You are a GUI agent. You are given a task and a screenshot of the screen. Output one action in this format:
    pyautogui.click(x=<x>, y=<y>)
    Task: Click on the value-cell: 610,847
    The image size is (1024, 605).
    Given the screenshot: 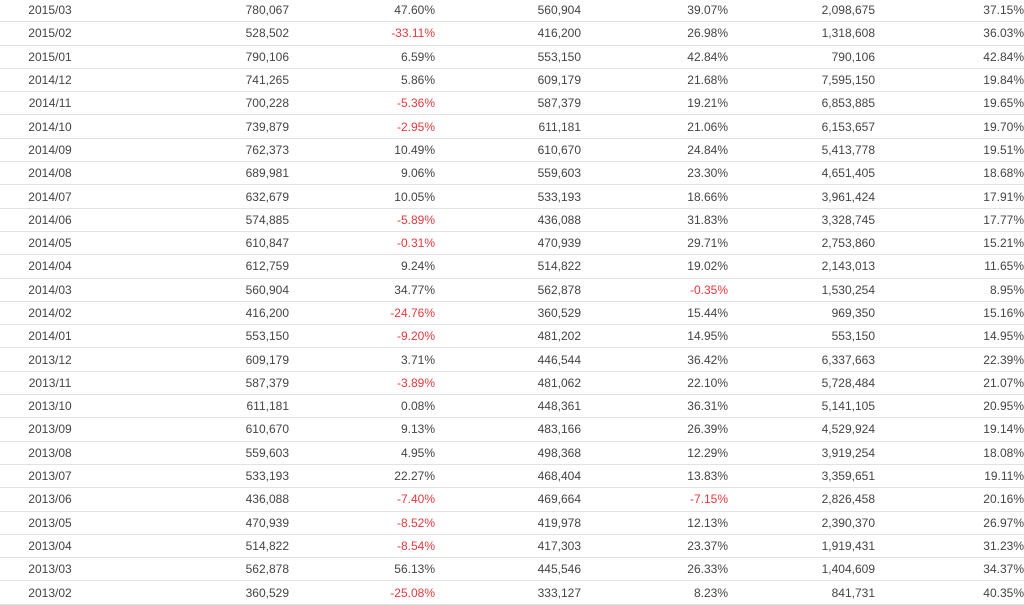 What is the action you would take?
    pyautogui.click(x=194, y=243)
    